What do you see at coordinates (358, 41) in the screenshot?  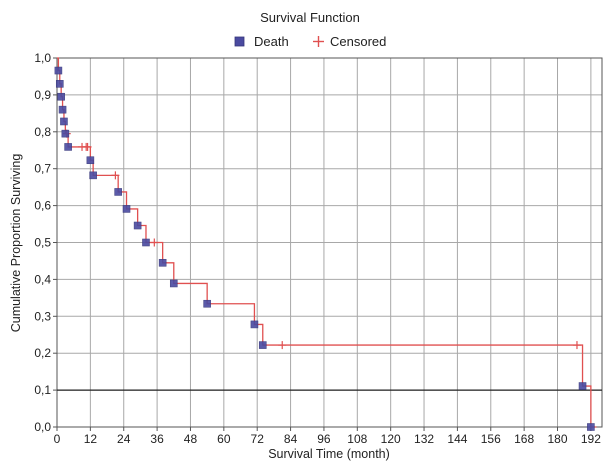 I see `legend-censored-label: Censored` at bounding box center [358, 41].